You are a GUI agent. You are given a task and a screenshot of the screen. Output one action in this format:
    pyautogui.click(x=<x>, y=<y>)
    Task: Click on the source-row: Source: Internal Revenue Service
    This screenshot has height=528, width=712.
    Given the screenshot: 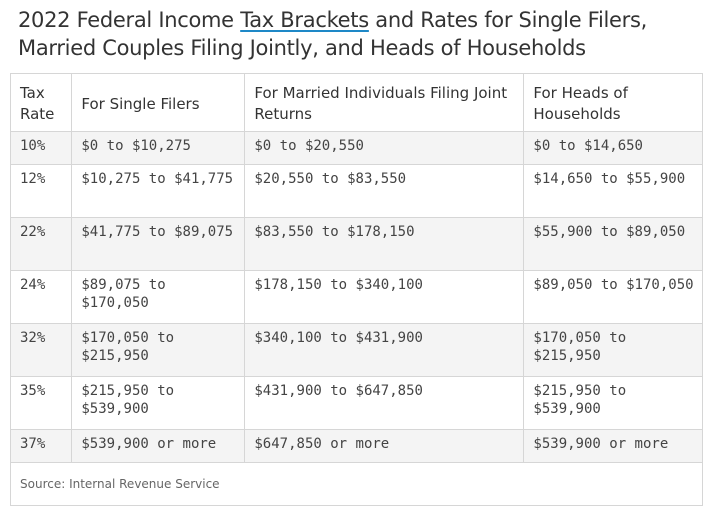 What is the action you would take?
    pyautogui.click(x=356, y=484)
    